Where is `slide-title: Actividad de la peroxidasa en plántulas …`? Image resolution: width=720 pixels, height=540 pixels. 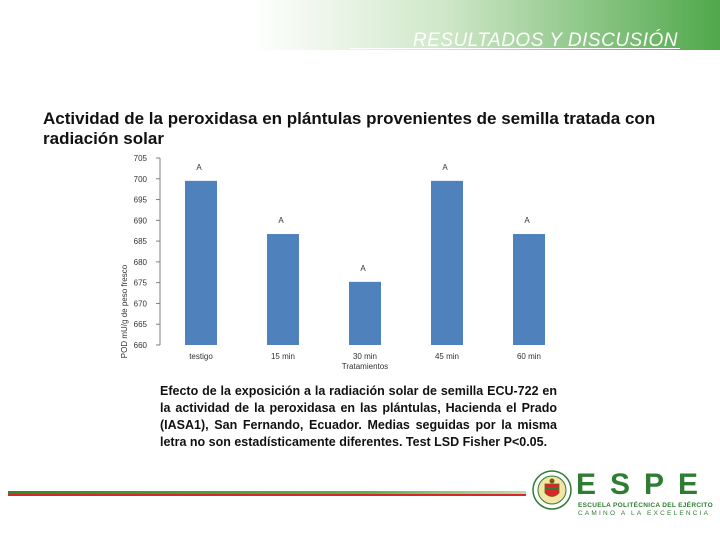
slide-title: Actividad de la peroxidasa en plántulas … is located at coordinates (349, 128).